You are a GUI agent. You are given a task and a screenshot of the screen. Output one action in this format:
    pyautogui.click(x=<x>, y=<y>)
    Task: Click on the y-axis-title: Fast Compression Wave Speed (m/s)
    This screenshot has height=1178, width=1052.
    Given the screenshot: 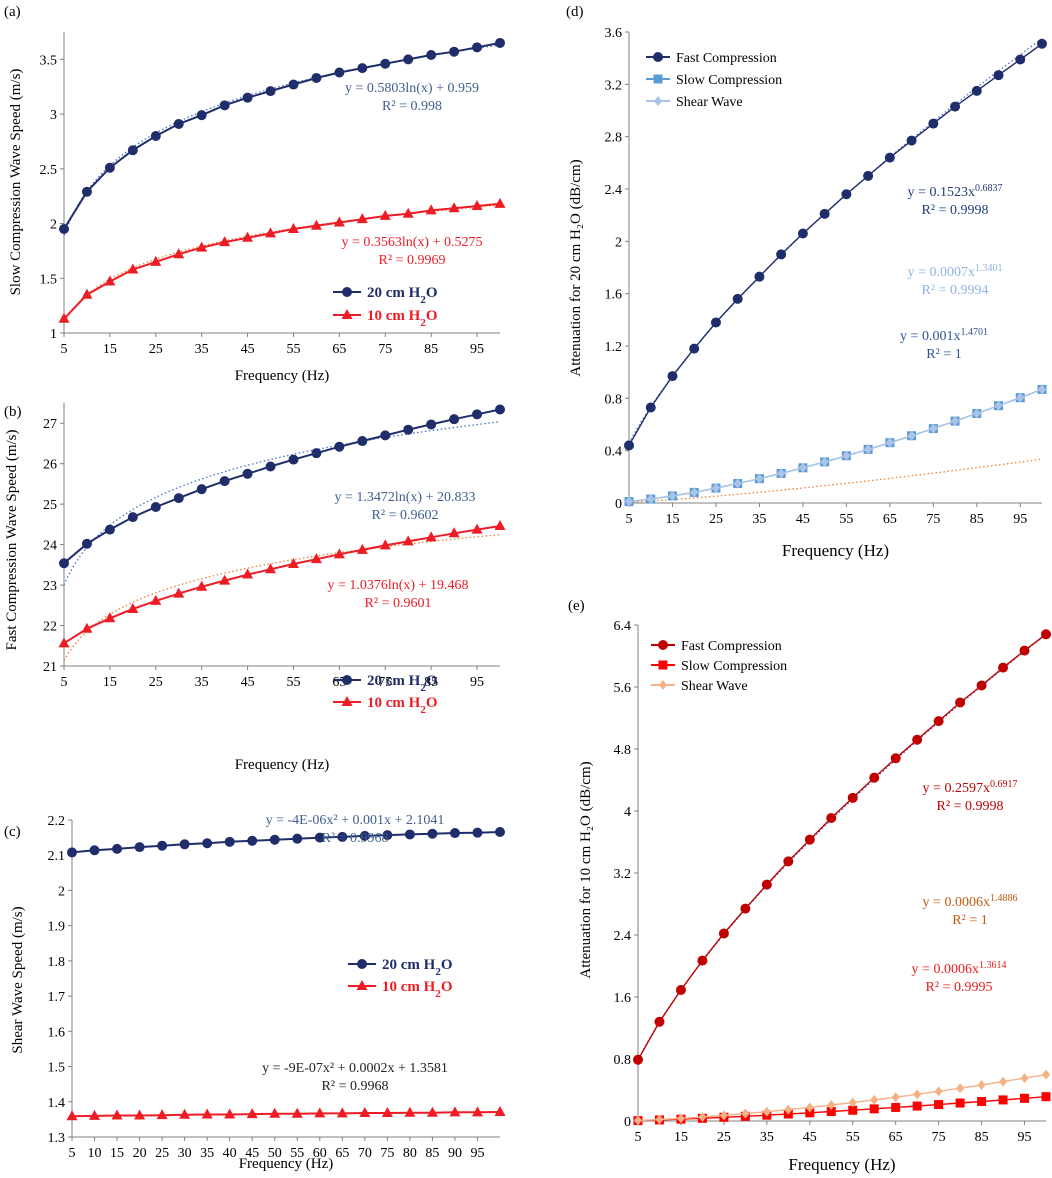 What is the action you would take?
    pyautogui.click(x=12, y=540)
    